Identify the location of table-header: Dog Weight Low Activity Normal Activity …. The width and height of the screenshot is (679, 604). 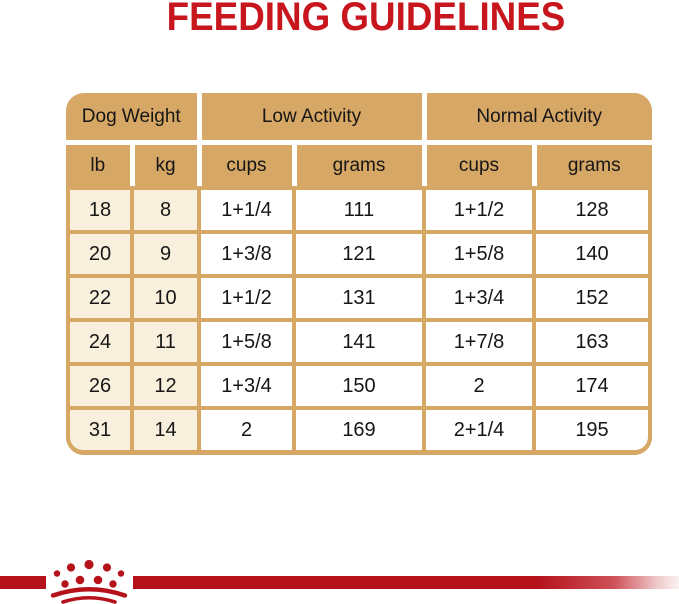
(359, 139).